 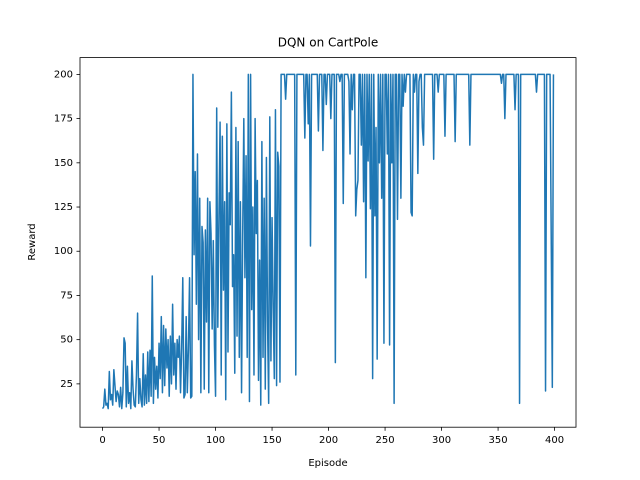 What do you see at coordinates (385, 440) in the screenshot?
I see `x-tick-label: 250` at bounding box center [385, 440].